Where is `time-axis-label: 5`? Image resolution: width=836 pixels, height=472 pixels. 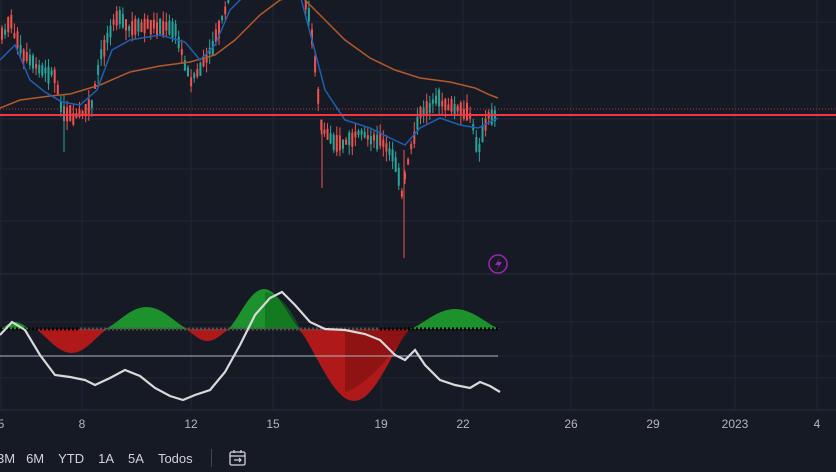 time-axis-label: 5 is located at coordinates (2, 424).